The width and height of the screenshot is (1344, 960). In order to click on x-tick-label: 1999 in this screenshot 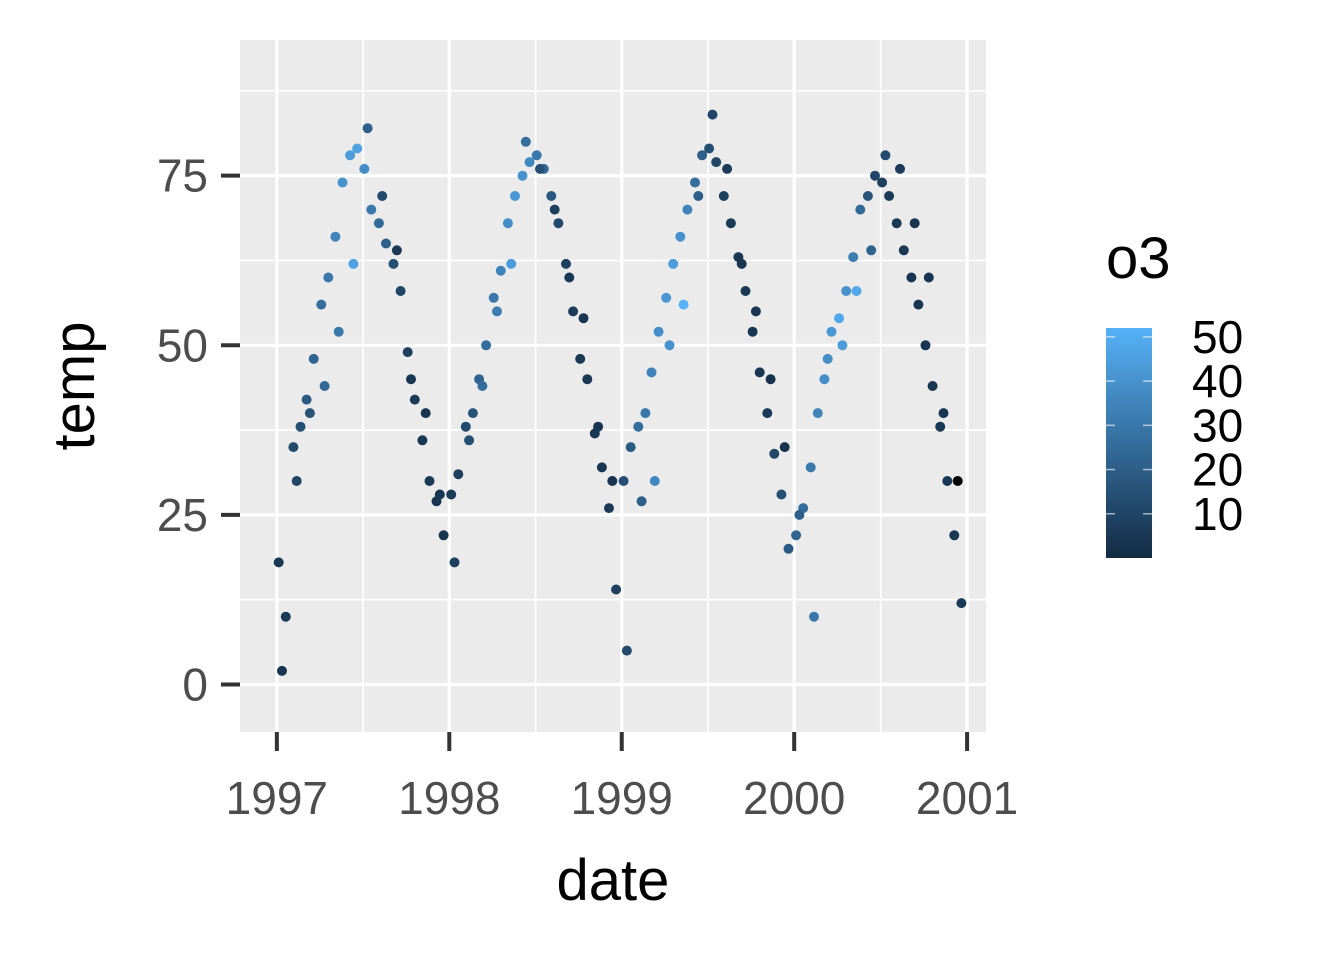, I will do `click(622, 798)`.